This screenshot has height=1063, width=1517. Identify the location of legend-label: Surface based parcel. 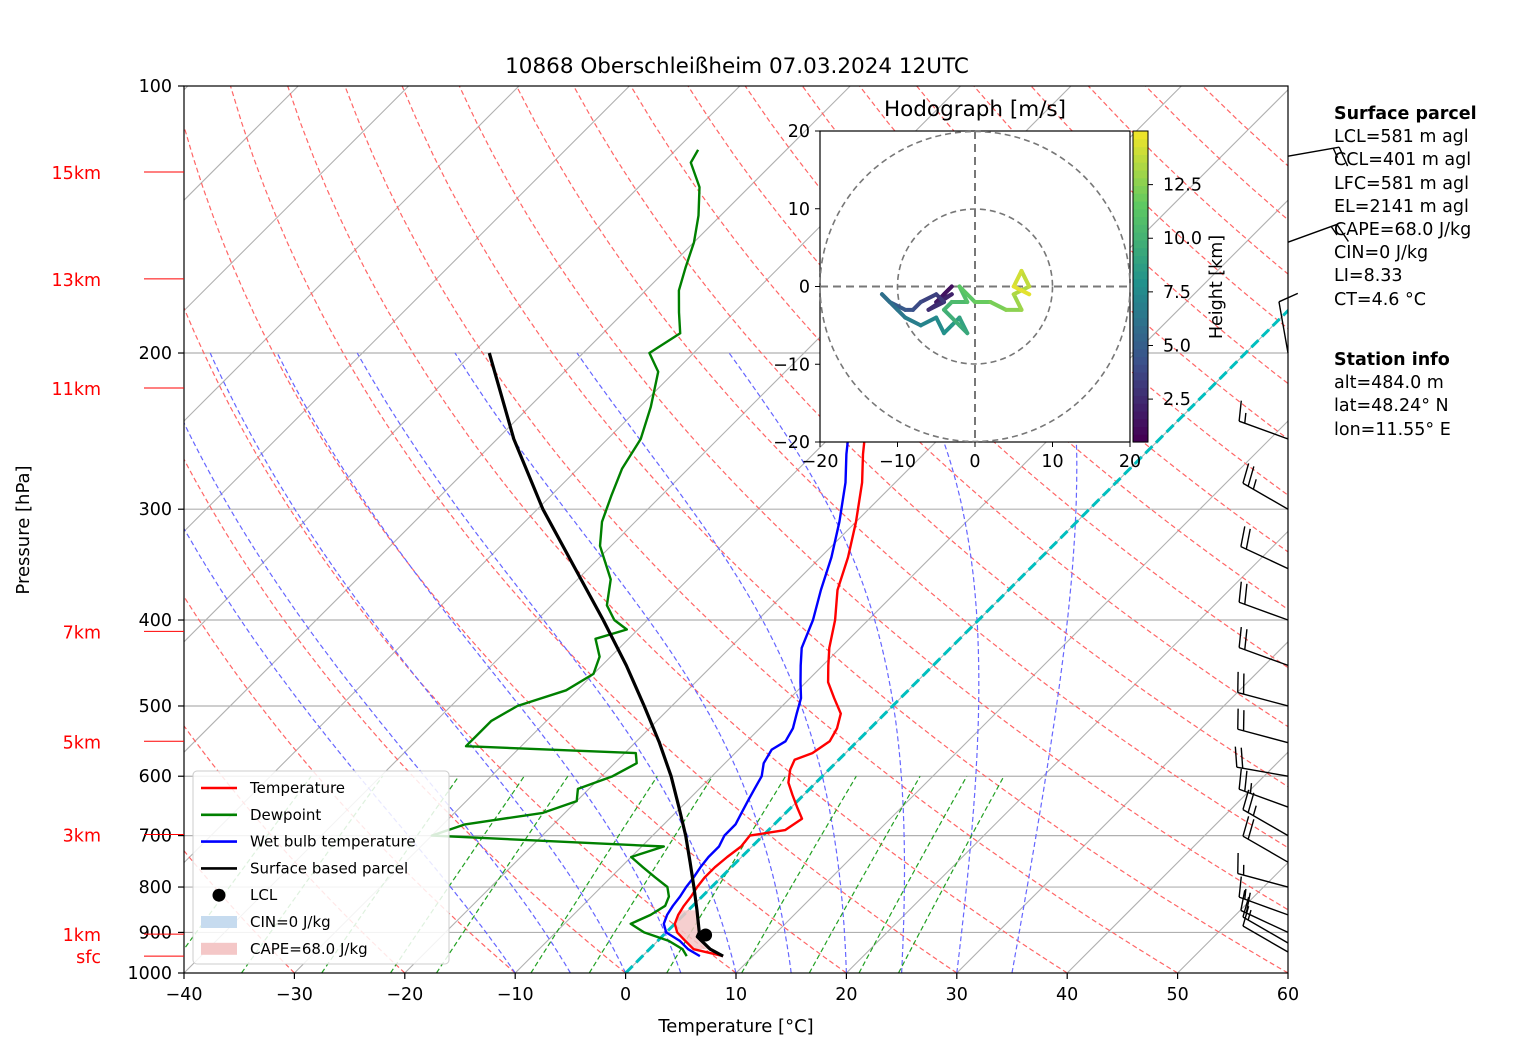
(329, 868).